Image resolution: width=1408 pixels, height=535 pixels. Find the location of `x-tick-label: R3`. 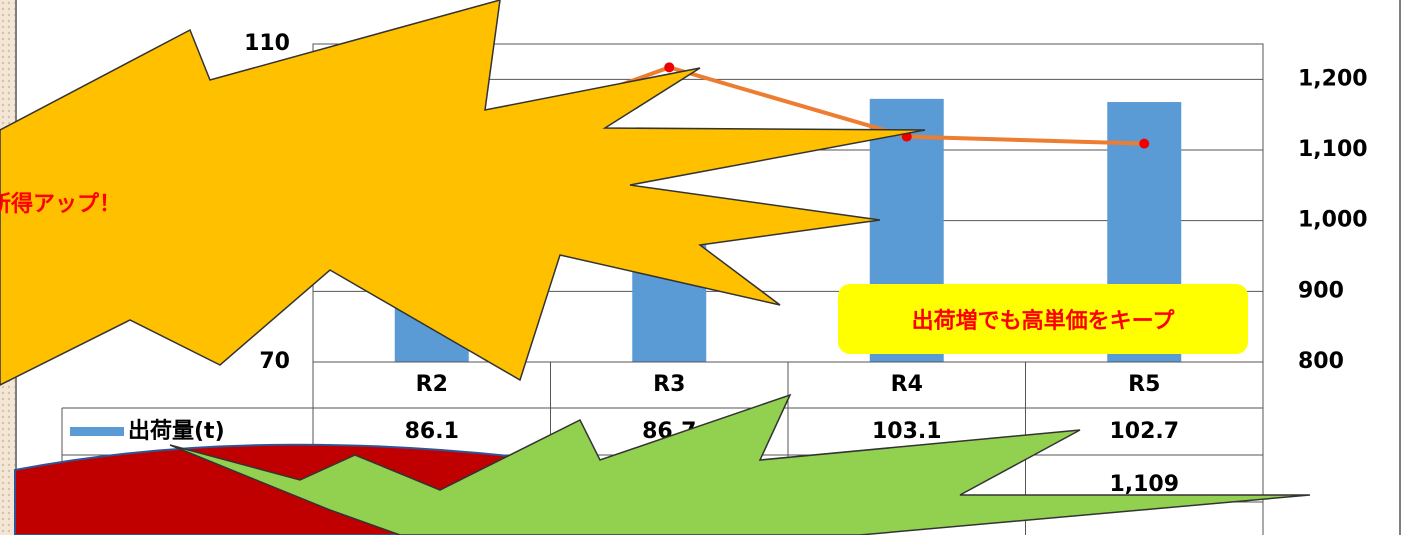

x-tick-label: R3 is located at coordinates (669, 384).